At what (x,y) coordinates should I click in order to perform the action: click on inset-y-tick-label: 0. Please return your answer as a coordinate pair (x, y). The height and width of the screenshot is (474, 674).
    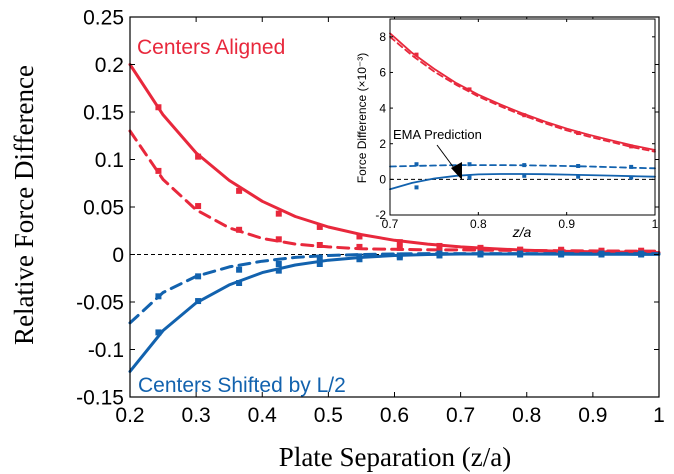
    Looking at the image, I should click on (382, 180).